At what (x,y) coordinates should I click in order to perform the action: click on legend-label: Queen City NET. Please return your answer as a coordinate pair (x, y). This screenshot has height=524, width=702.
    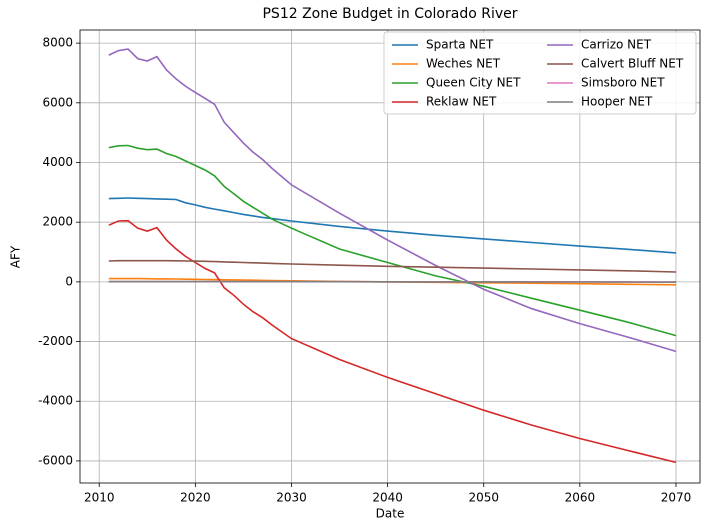
    Looking at the image, I should click on (473, 83).